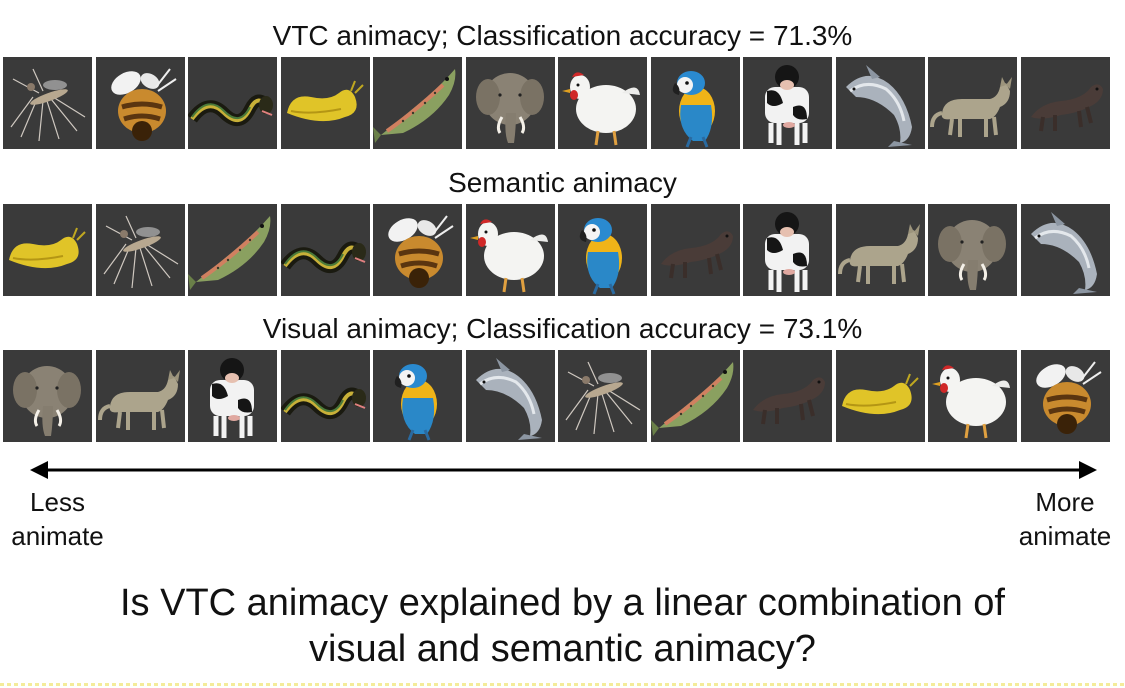  I want to click on animal-strip-semantic, so click(562, 250).